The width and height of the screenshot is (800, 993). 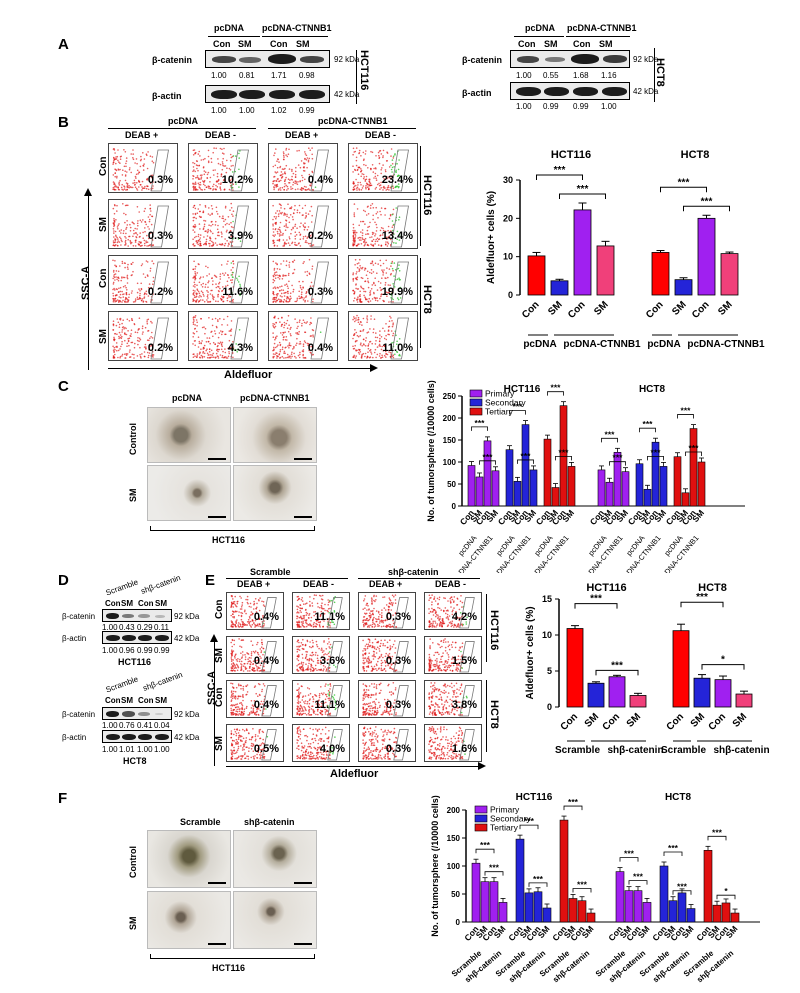 What do you see at coordinates (133, 439) in the screenshot?
I see `c-row-1: Control` at bounding box center [133, 439].